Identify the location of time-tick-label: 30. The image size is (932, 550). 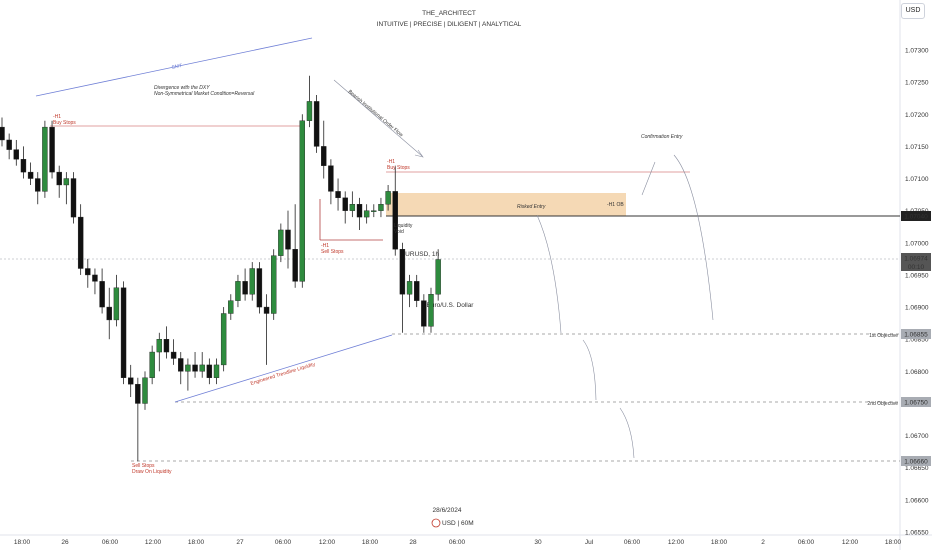
(538, 542).